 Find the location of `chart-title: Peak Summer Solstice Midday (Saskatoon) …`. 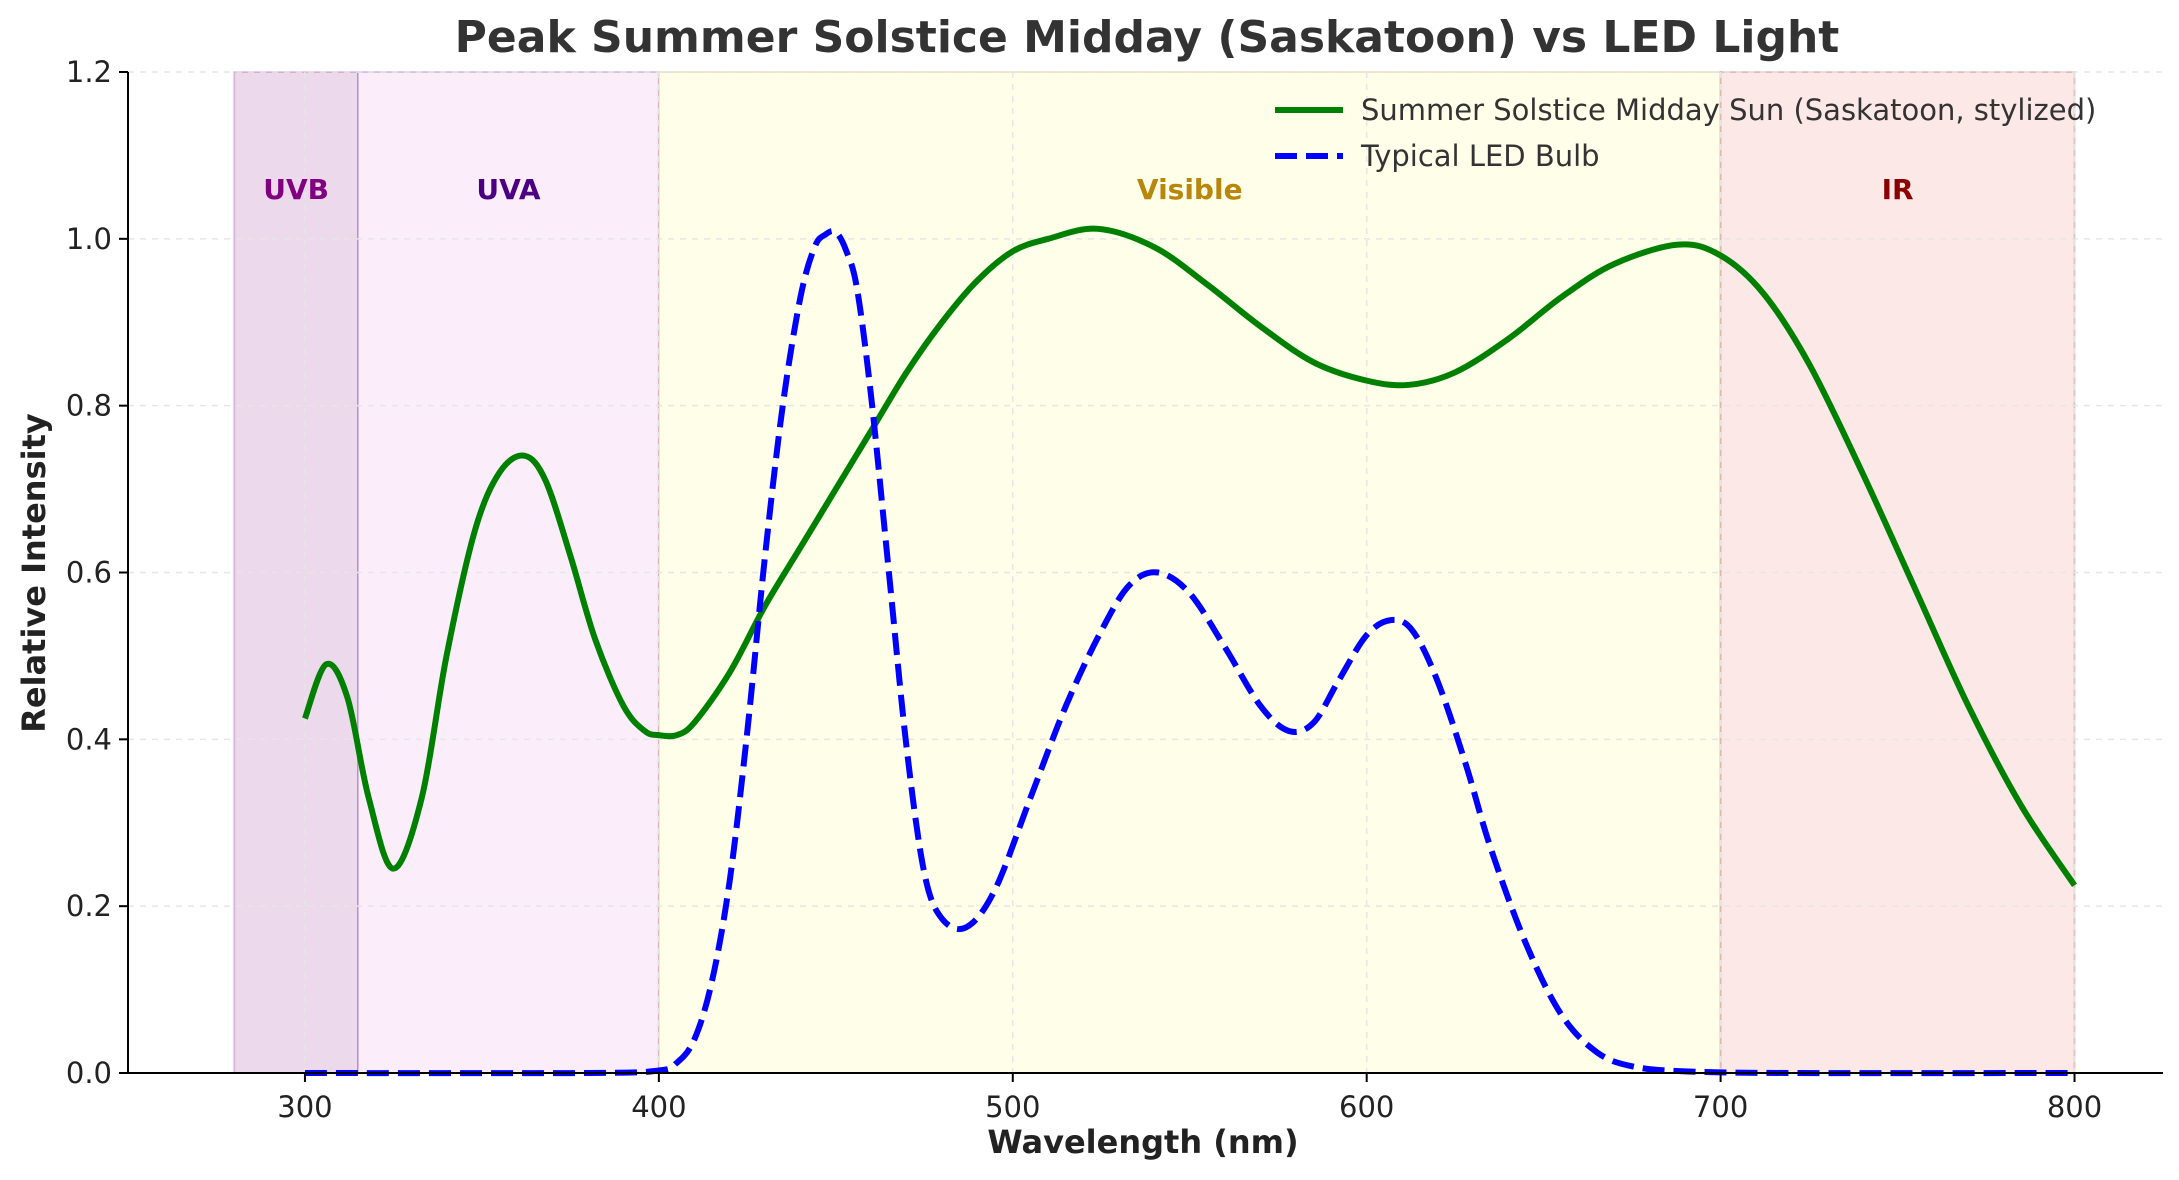

chart-title: Peak Summer Solstice Midday (Saskatoon) … is located at coordinates (1147, 37).